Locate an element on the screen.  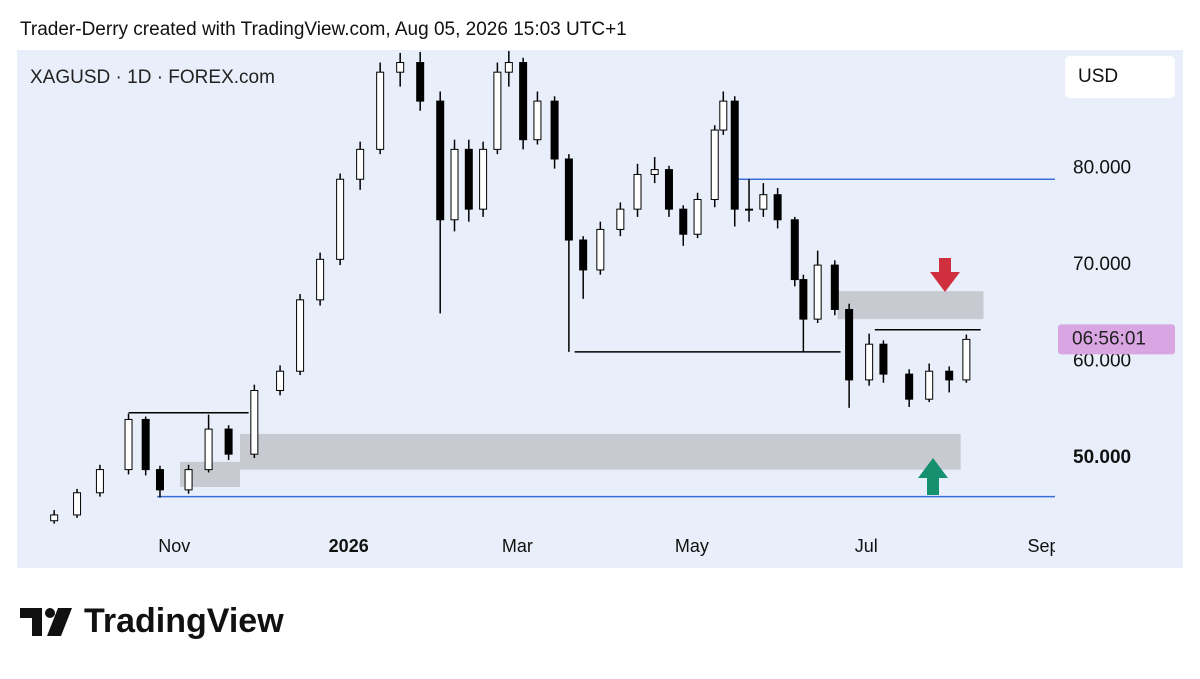
currency: USD is located at coordinates (1098, 76).